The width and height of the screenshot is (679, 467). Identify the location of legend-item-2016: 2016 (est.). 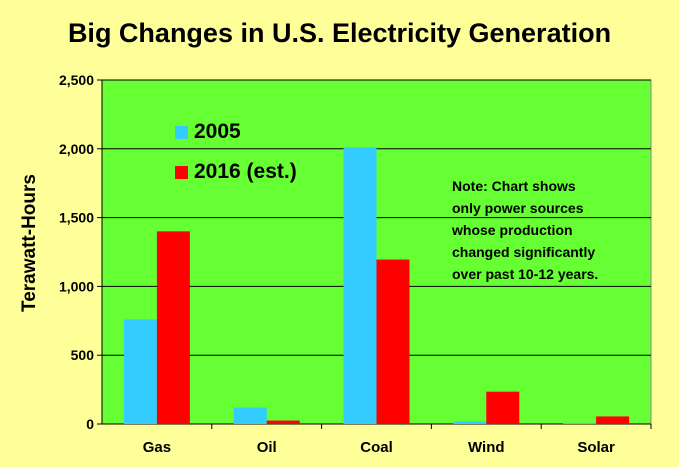
(236, 172).